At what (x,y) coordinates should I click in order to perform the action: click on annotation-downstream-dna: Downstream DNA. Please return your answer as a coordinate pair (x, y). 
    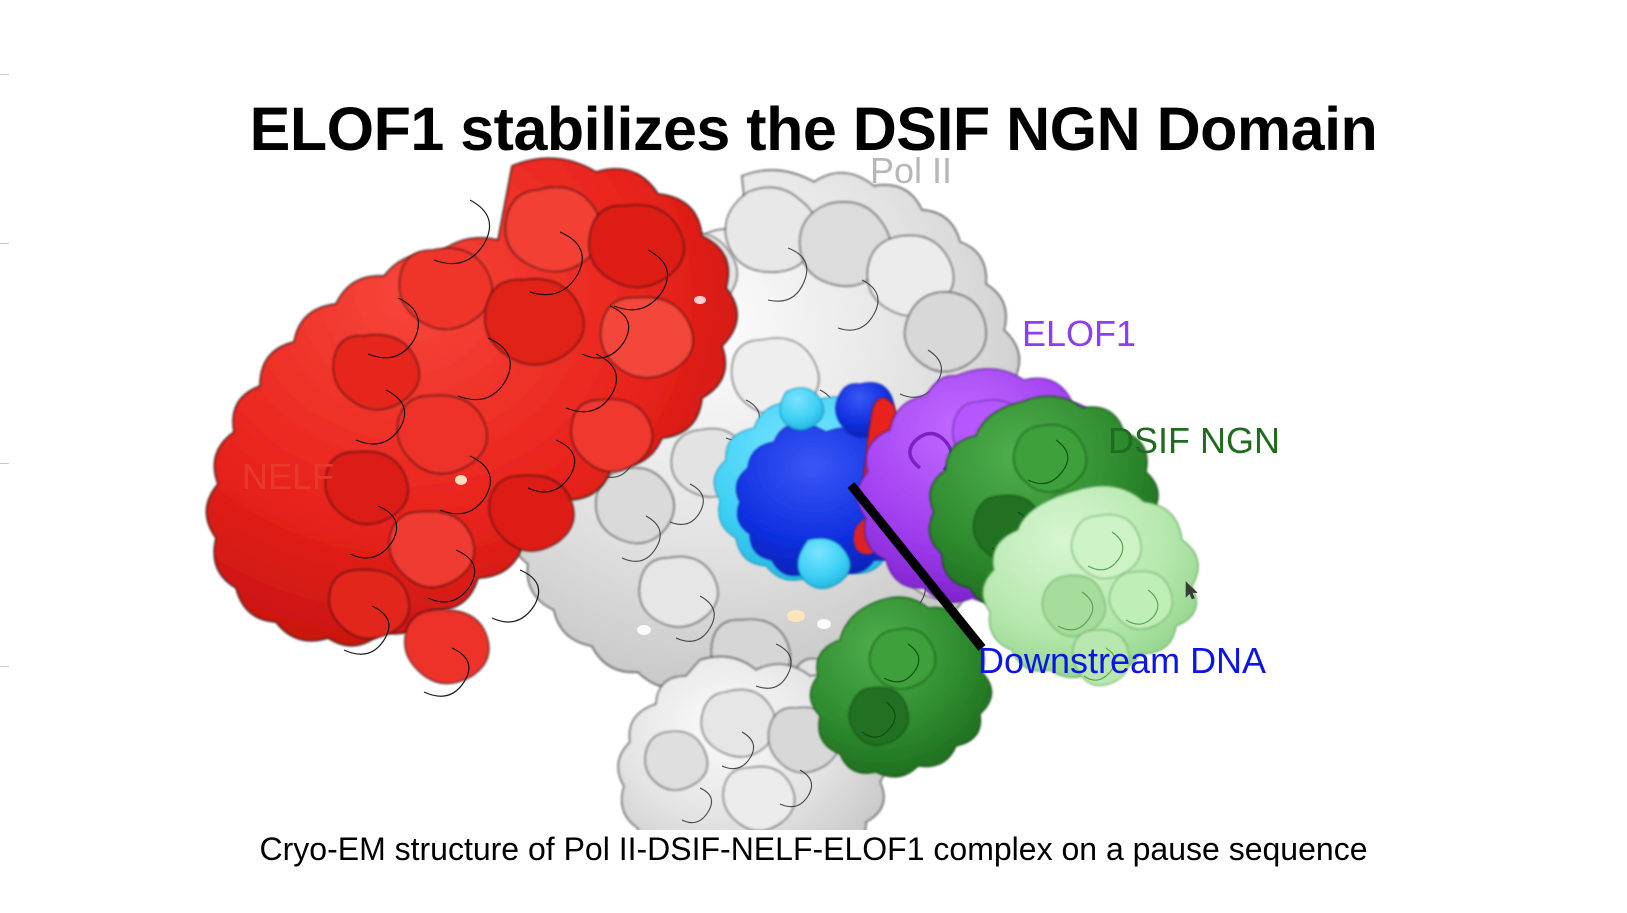
    Looking at the image, I should click on (1122, 660).